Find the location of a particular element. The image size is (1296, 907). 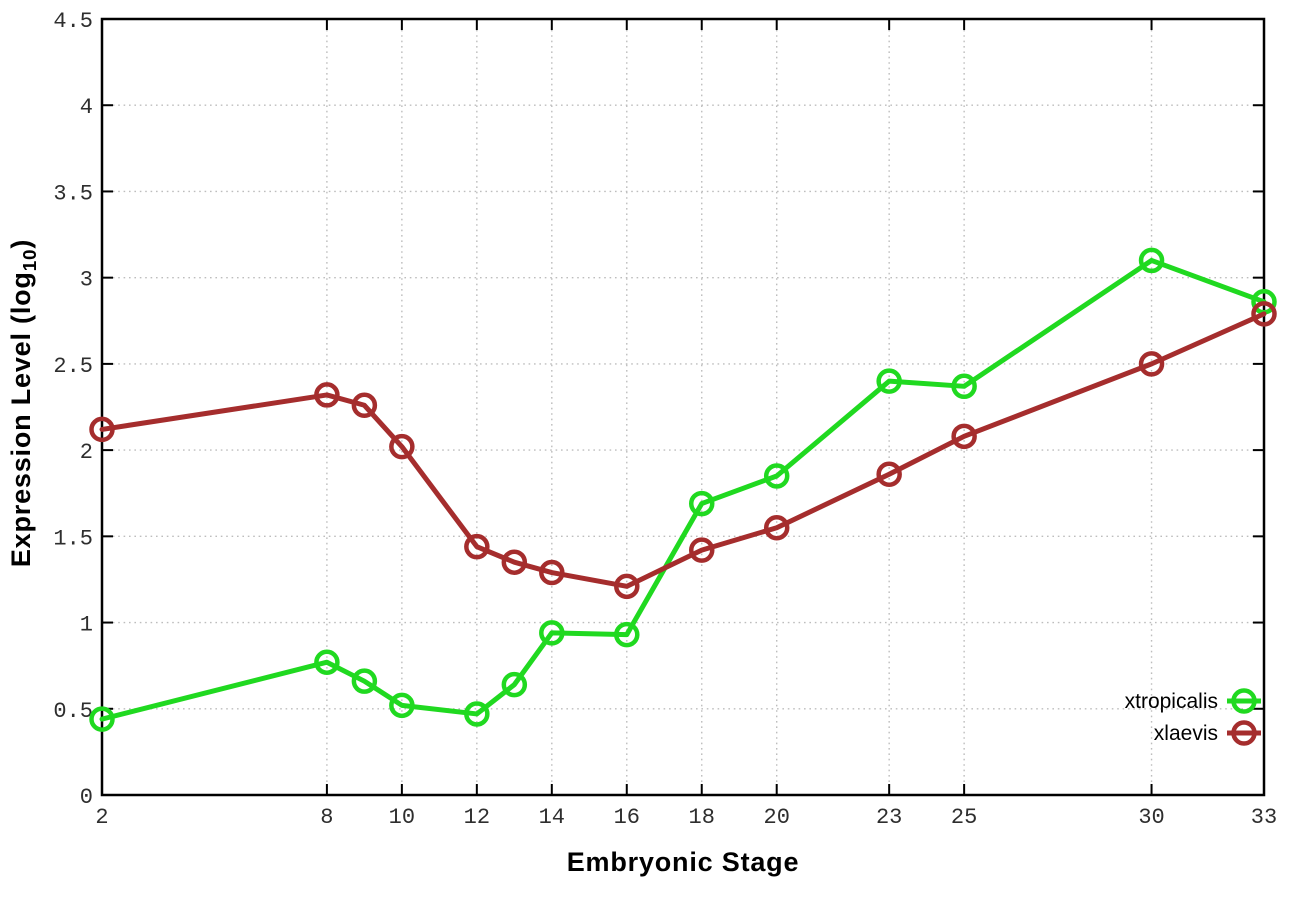

y-tick-label: 4.5 is located at coordinates (73, 21).